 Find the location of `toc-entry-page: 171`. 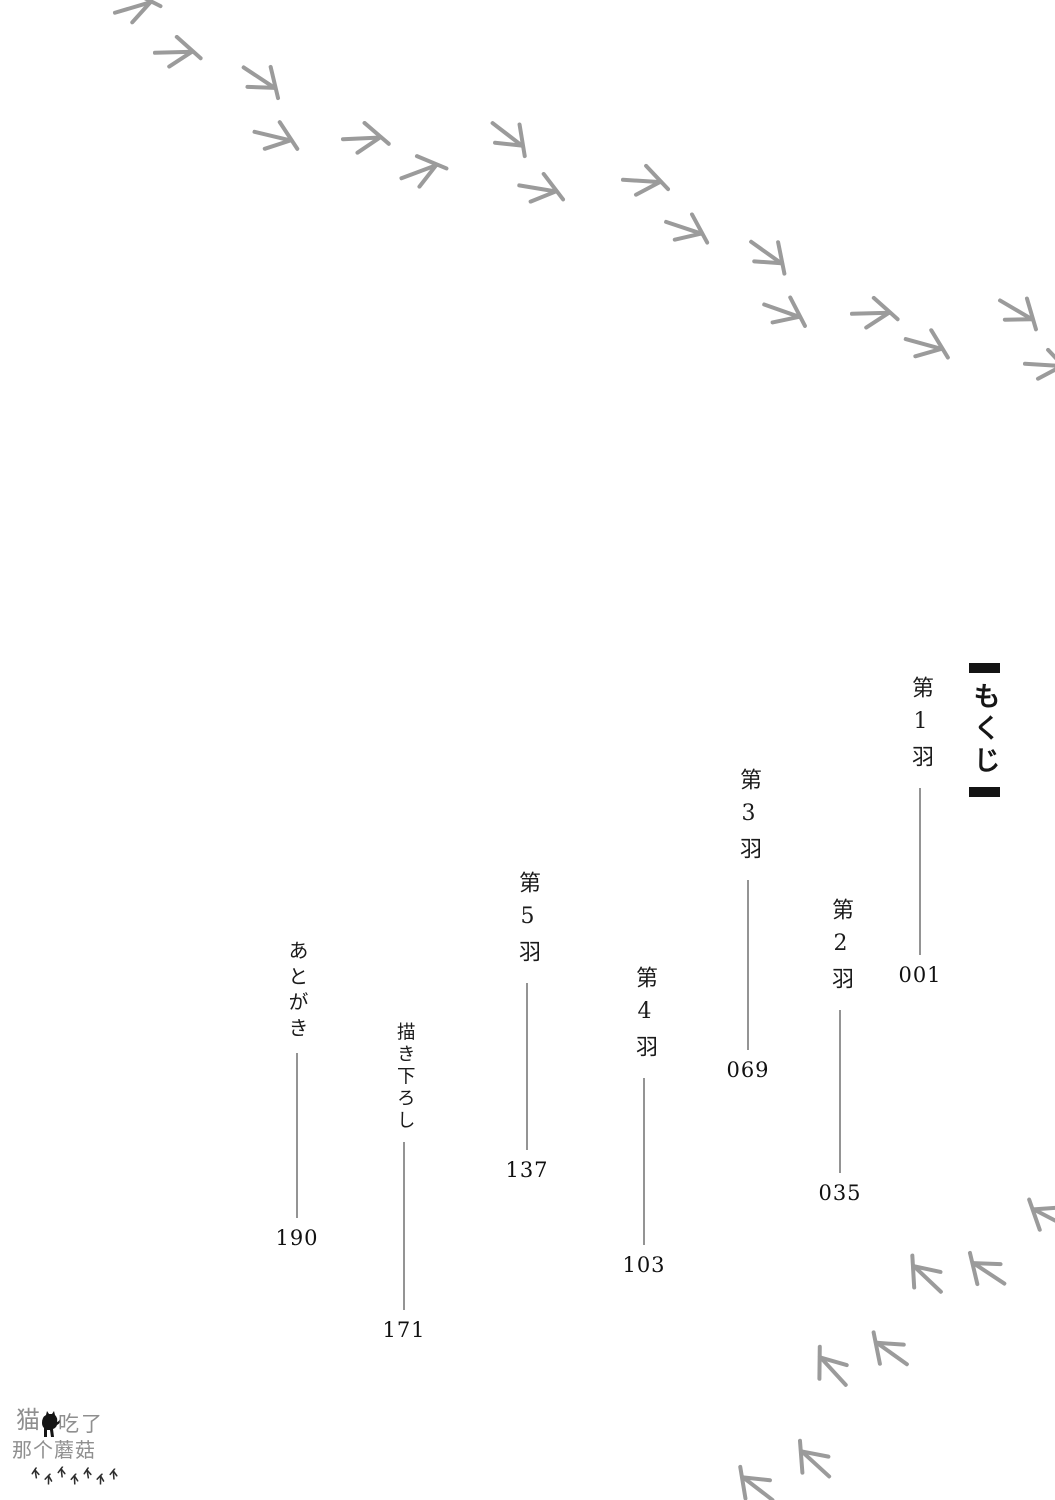

toc-entry-page: 171 is located at coordinates (404, 1330).